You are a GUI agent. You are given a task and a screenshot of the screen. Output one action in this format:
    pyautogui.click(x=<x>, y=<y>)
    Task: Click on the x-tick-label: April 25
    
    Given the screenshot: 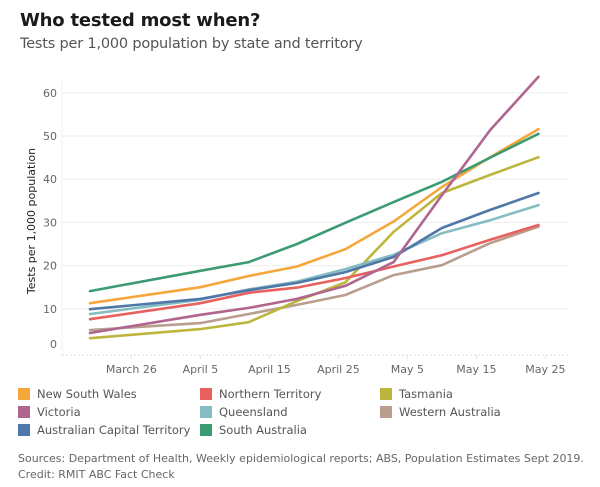 What is the action you would take?
    pyautogui.click(x=338, y=369)
    